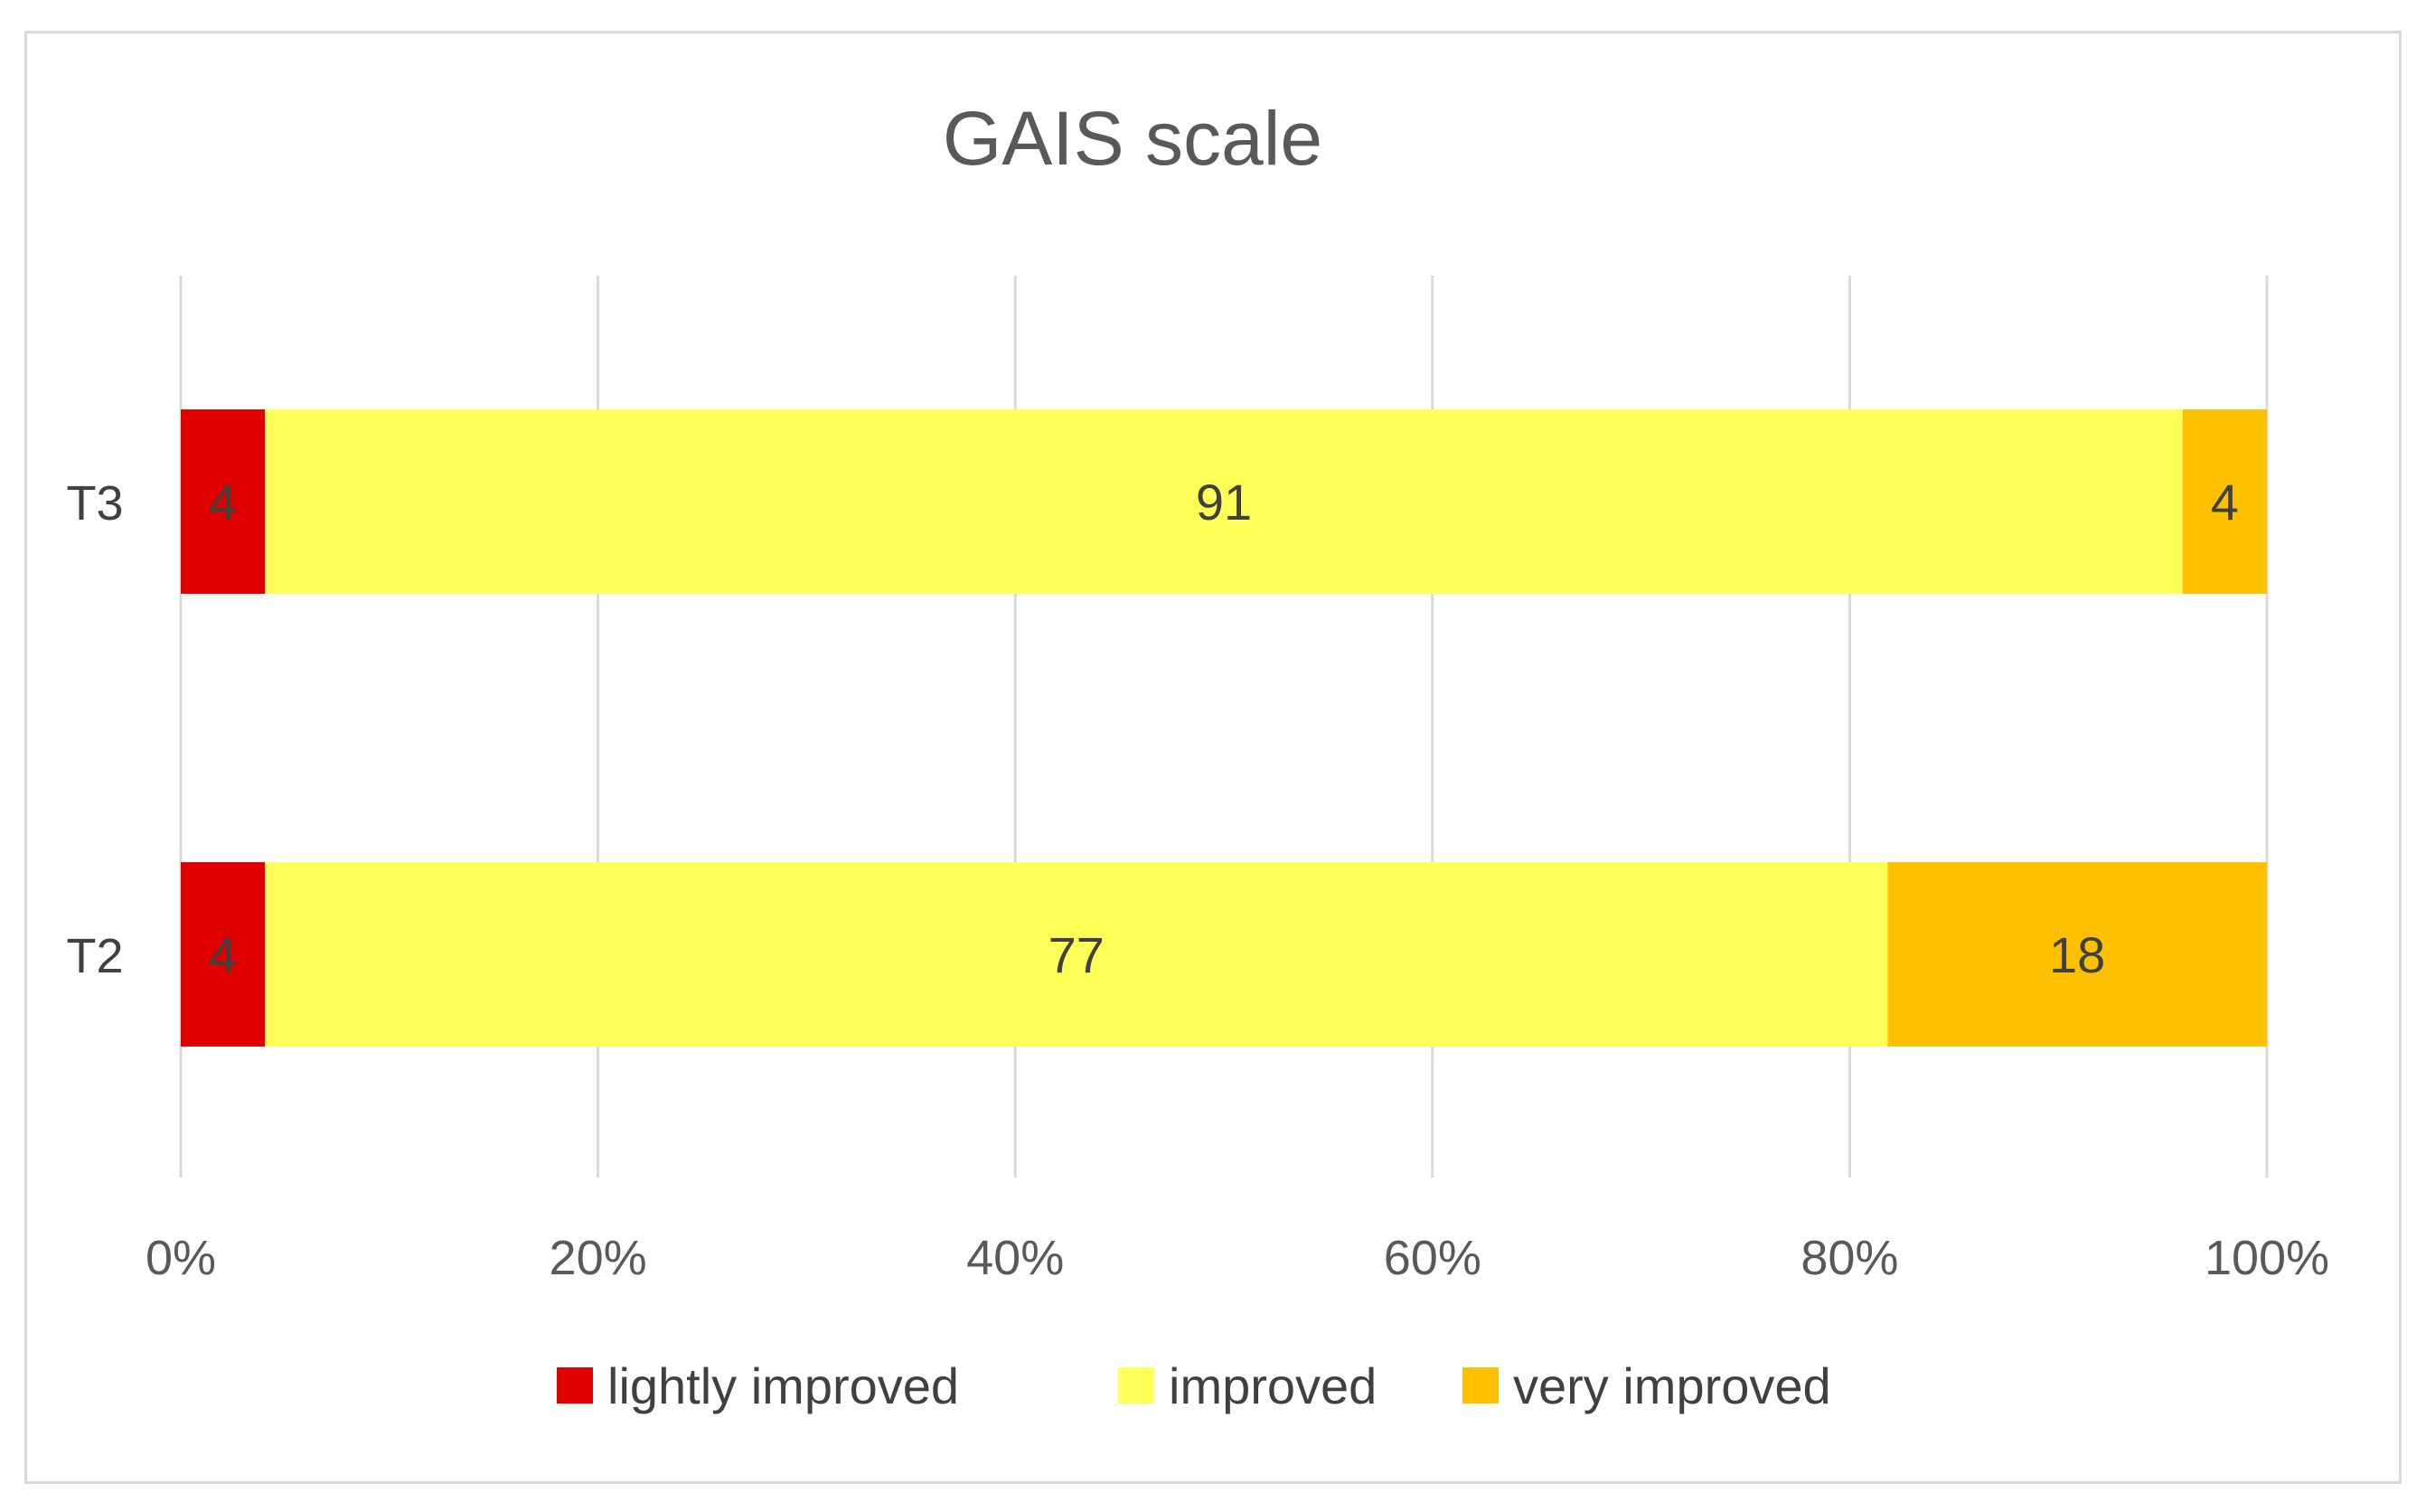  What do you see at coordinates (598, 1258) in the screenshot?
I see `x-tick-label: 20%` at bounding box center [598, 1258].